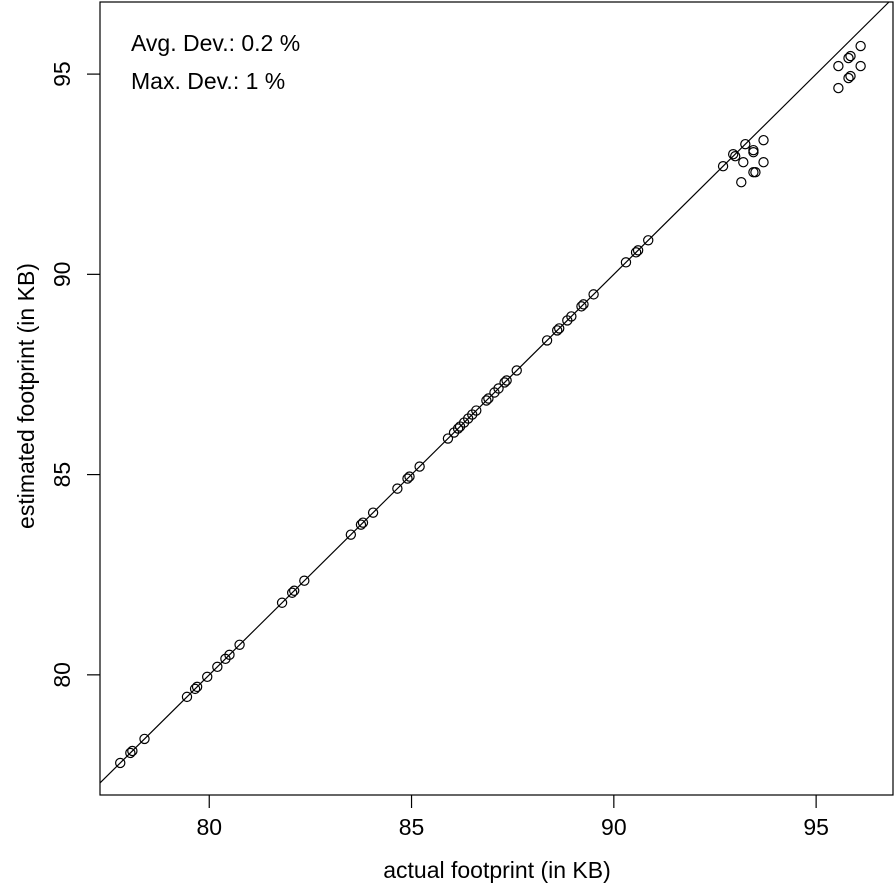 This screenshot has width=896, height=889. I want to click on y-axis-ticks: 80 85 90 95, so click(74, 374).